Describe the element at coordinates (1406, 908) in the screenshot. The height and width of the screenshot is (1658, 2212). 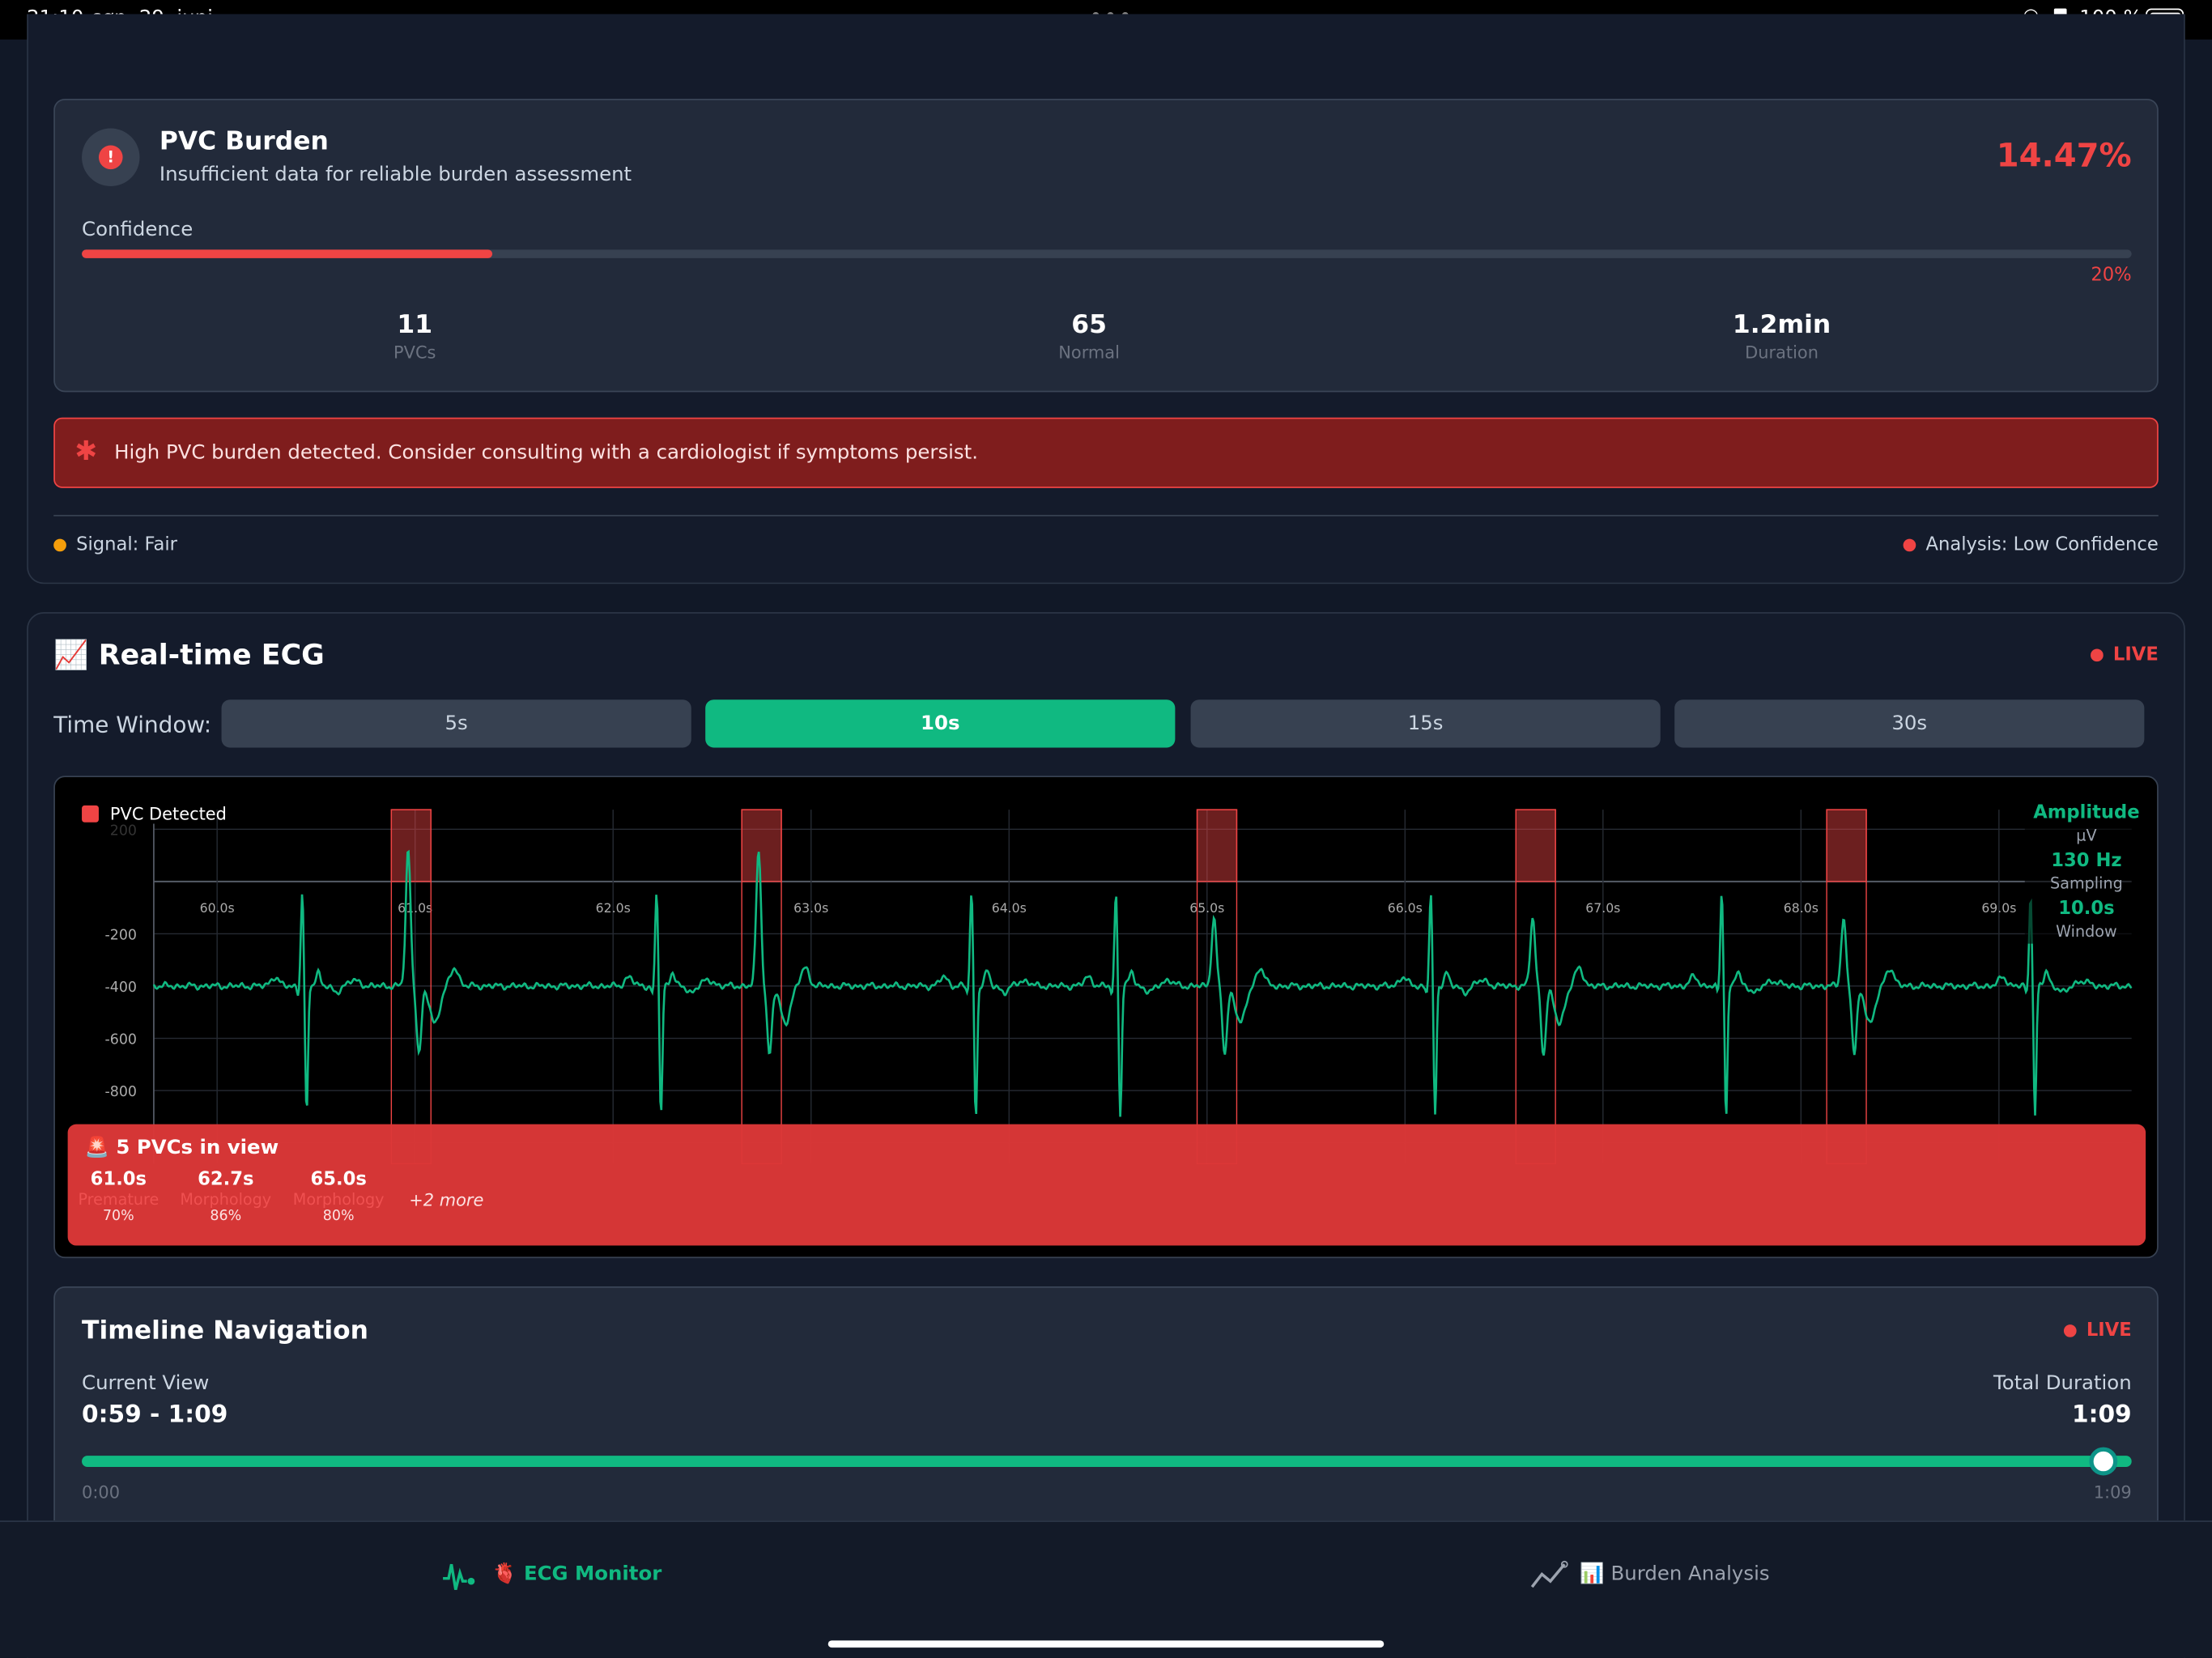
I see `x-tick-label: 66.0s` at that location.